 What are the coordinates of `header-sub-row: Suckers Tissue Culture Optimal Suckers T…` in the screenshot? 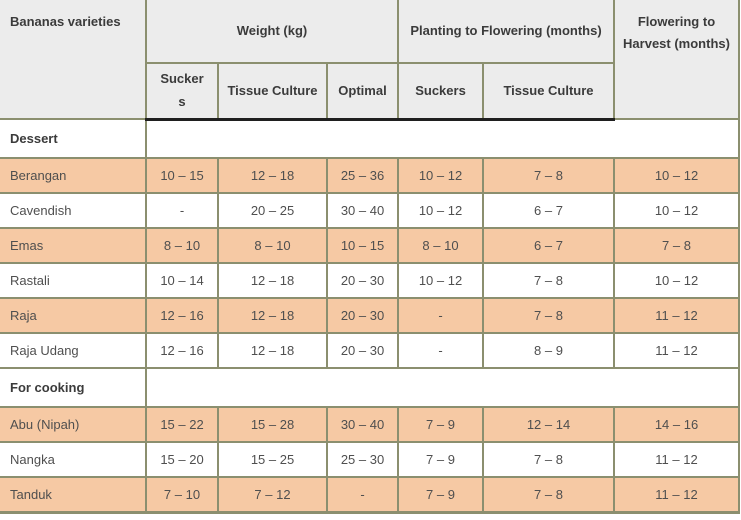 It's located at (369, 91).